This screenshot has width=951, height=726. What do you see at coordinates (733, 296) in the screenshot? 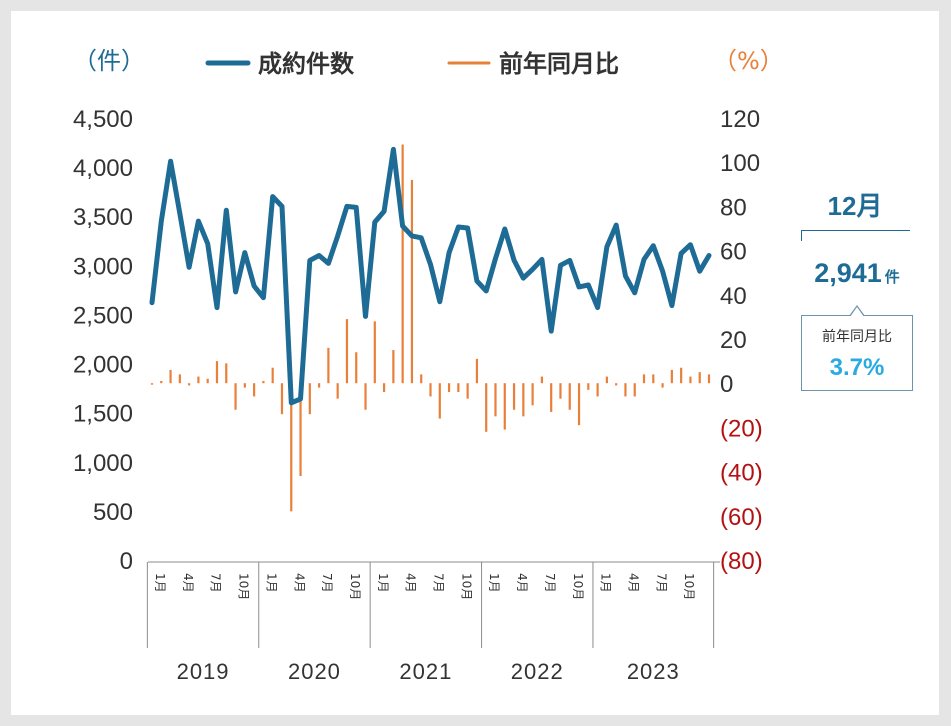
I see `right-tick-label: 40` at bounding box center [733, 296].